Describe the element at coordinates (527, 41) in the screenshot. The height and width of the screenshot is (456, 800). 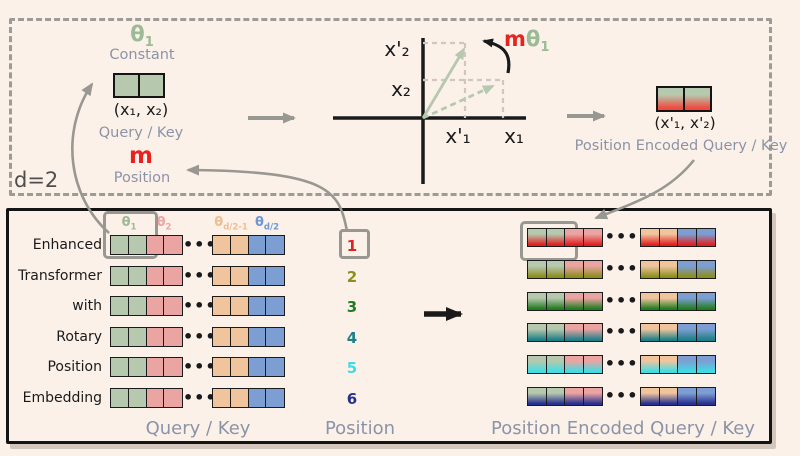
I see `rotation-angle-label: mθ1` at that location.